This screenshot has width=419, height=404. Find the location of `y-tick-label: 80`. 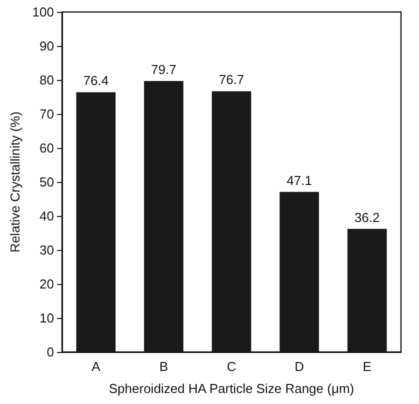

y-tick-label: 80 is located at coordinates (47, 80).